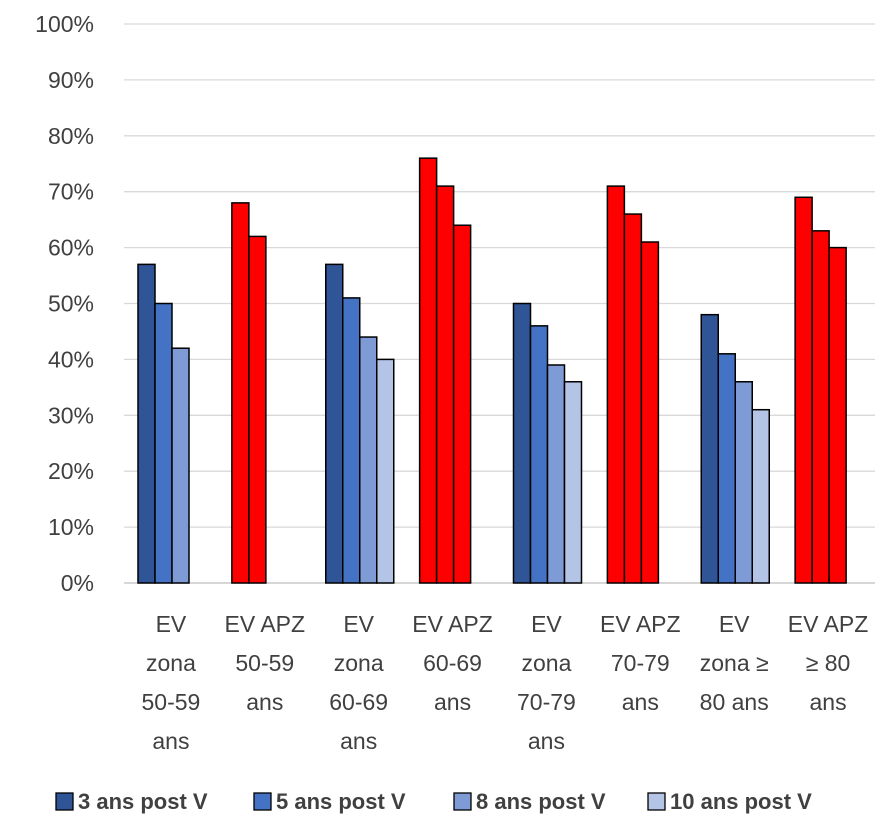  I want to click on legend-label: 10 ans post V, so click(741, 801).